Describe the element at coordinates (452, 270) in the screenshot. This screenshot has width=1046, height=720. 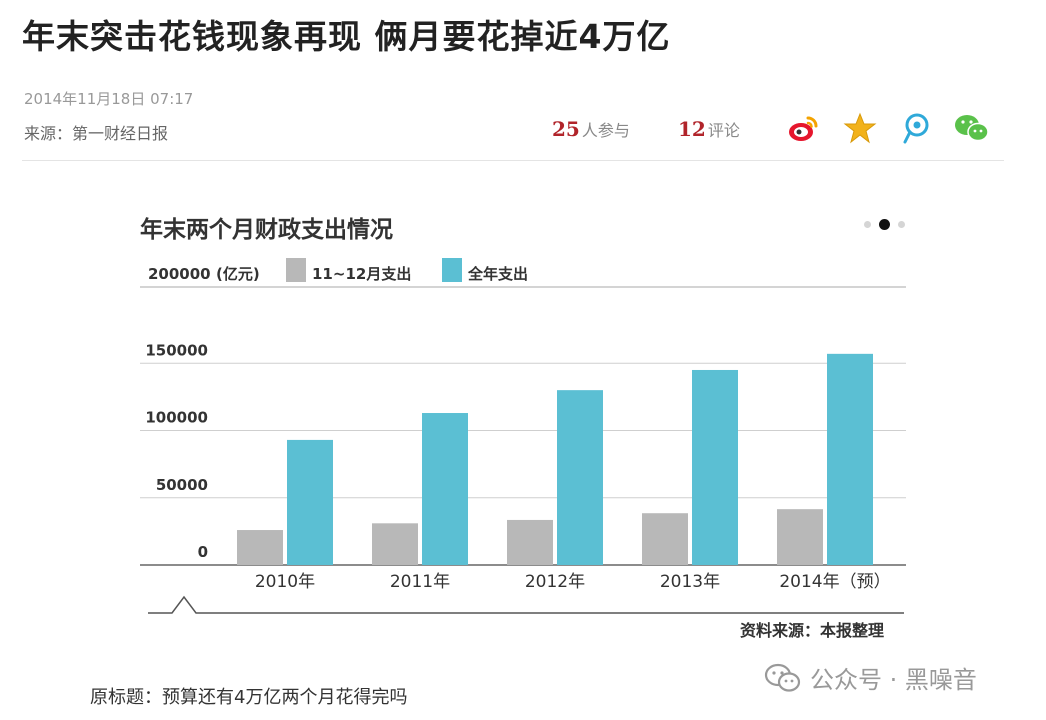
I see `legend-swatch-blue` at that location.